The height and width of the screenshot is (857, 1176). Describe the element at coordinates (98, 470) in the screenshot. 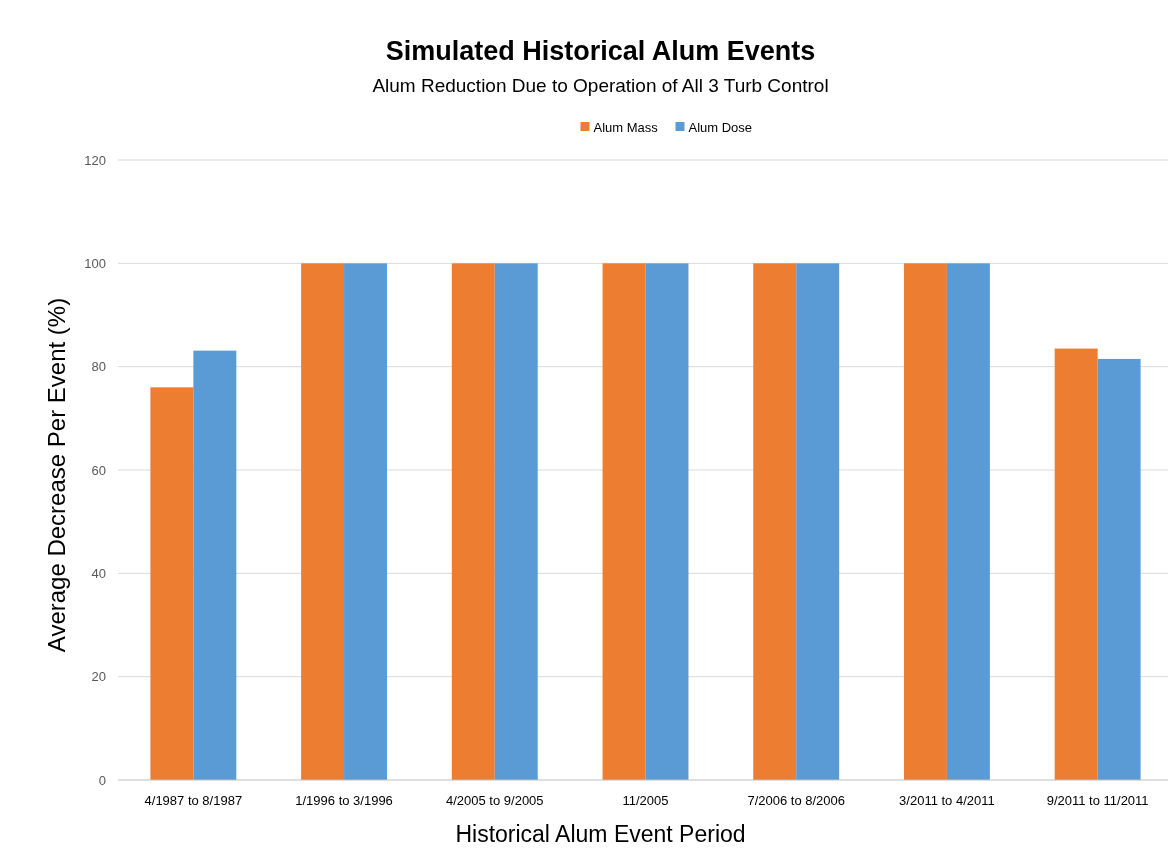

I see `y-tick-label: 60` at that location.